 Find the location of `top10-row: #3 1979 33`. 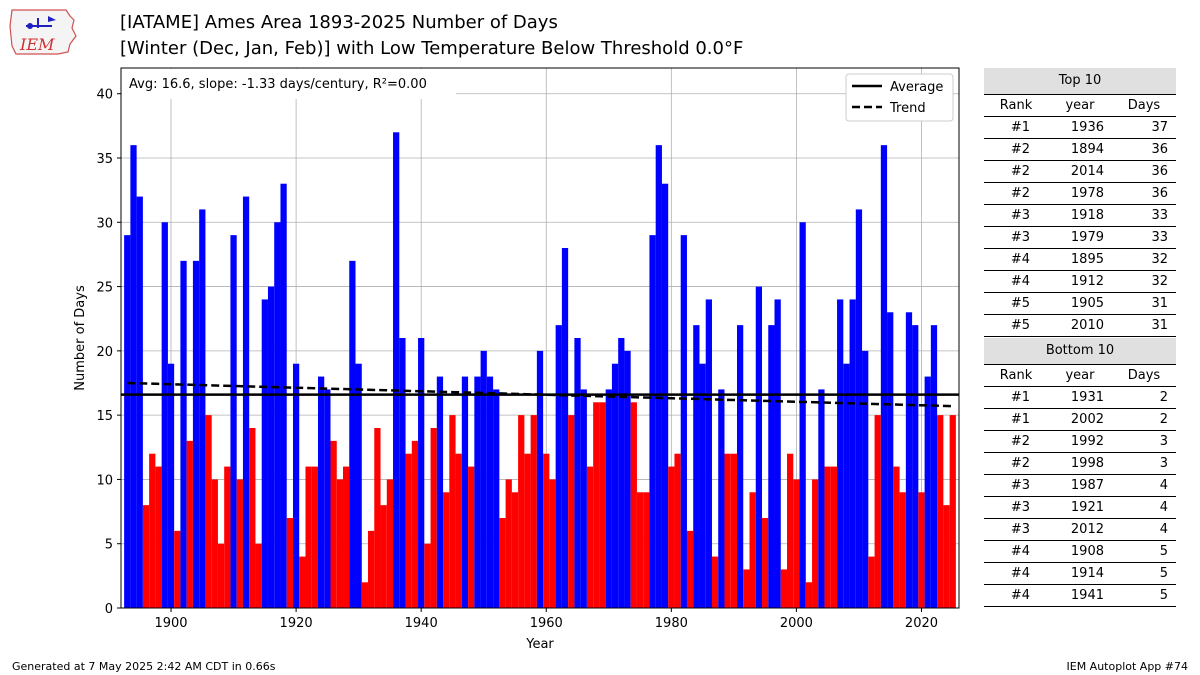

top10-row: #3 1979 33 is located at coordinates (1080, 238).